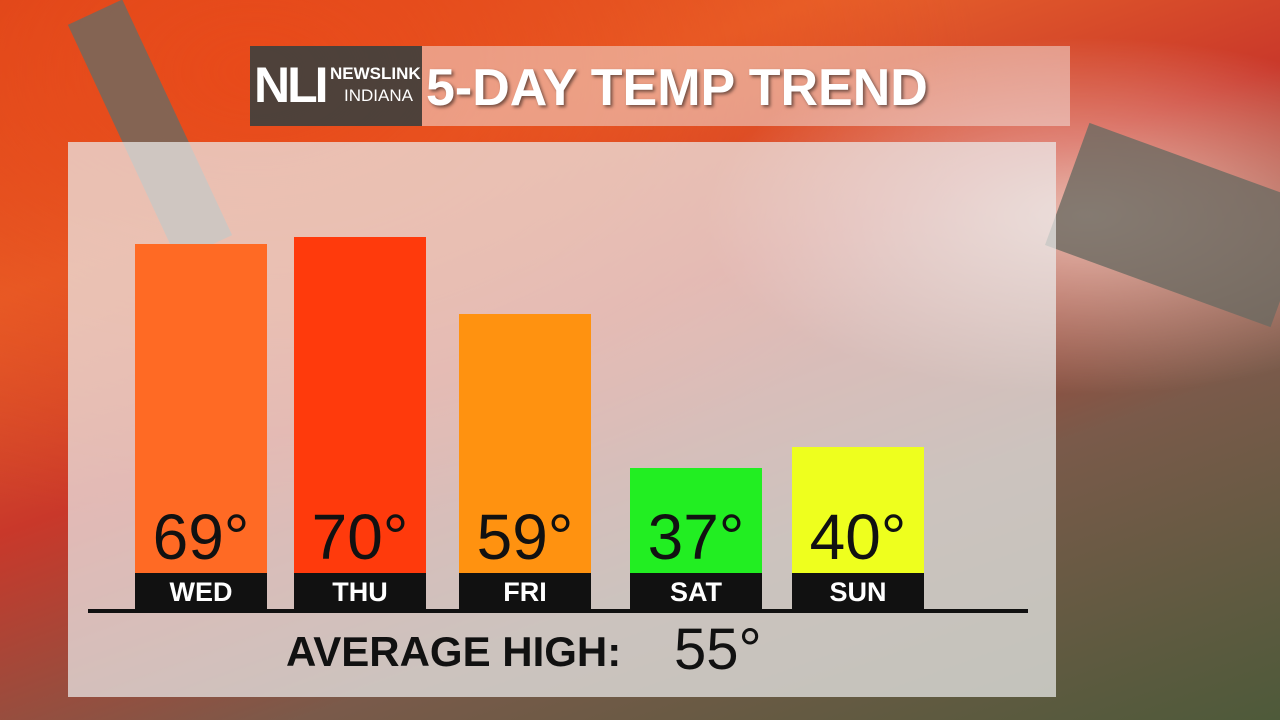 The width and height of the screenshot is (1280, 720). I want to click on data-label: 37°, so click(696, 537).